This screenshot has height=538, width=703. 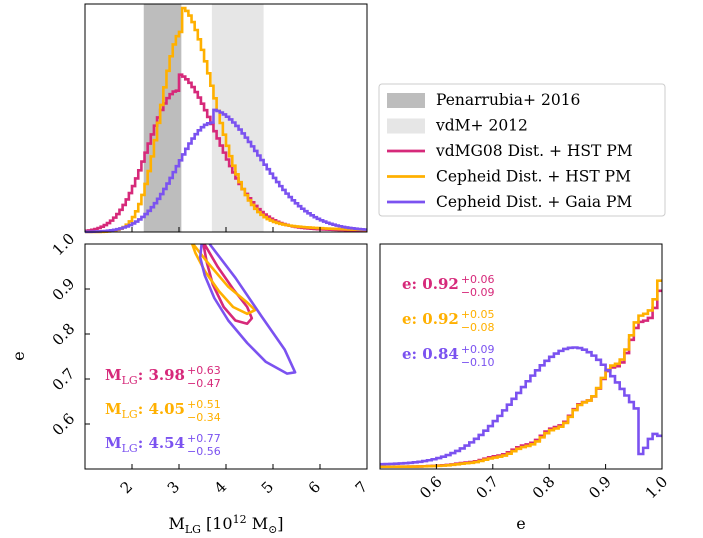 What do you see at coordinates (204, 404) in the screenshot?
I see `mlg-annotation-1-plus: +0.51` at bounding box center [204, 404].